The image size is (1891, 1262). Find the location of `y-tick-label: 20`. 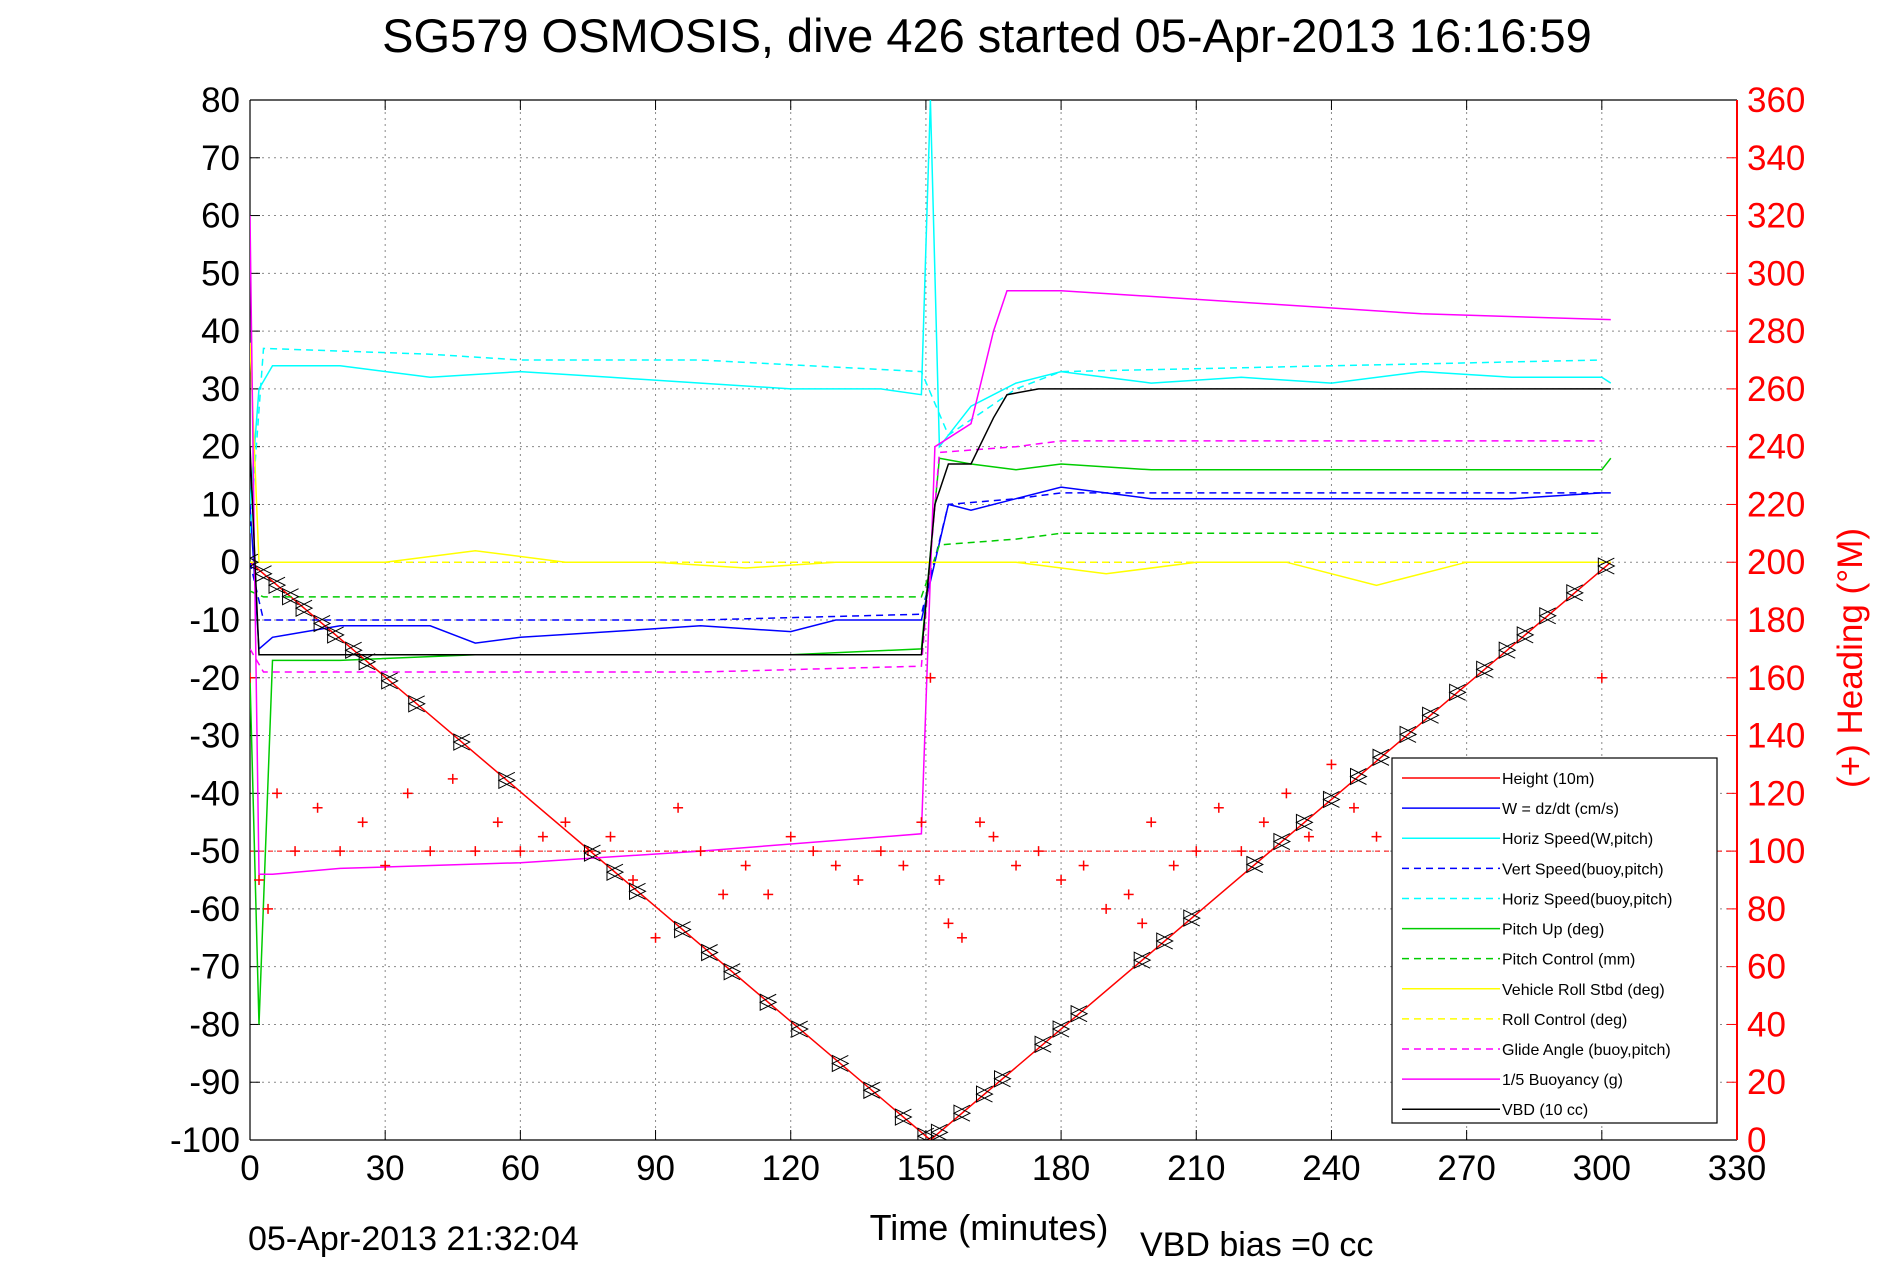

y-tick-label: 20 is located at coordinates (220, 447).